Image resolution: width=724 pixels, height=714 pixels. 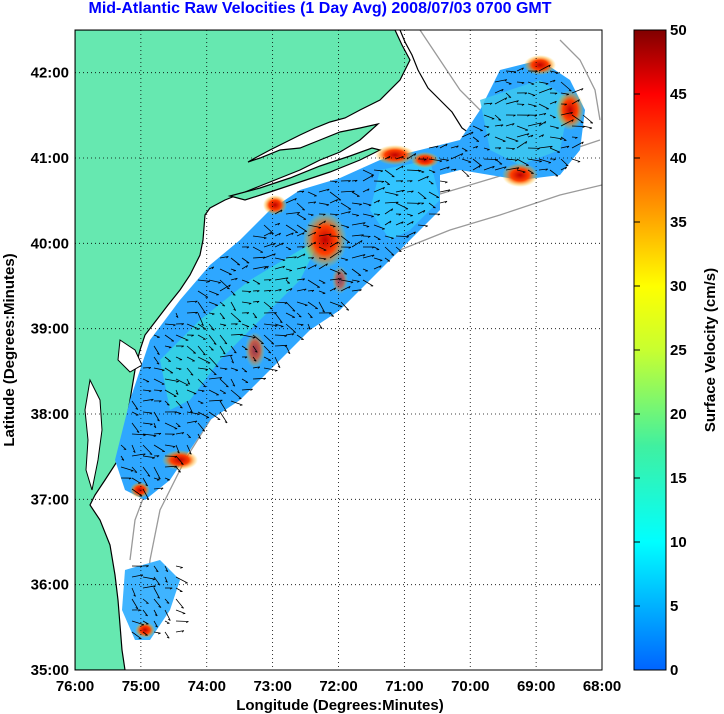 What do you see at coordinates (50, 329) in the screenshot?
I see `y-tick-label: 39:00` at bounding box center [50, 329].